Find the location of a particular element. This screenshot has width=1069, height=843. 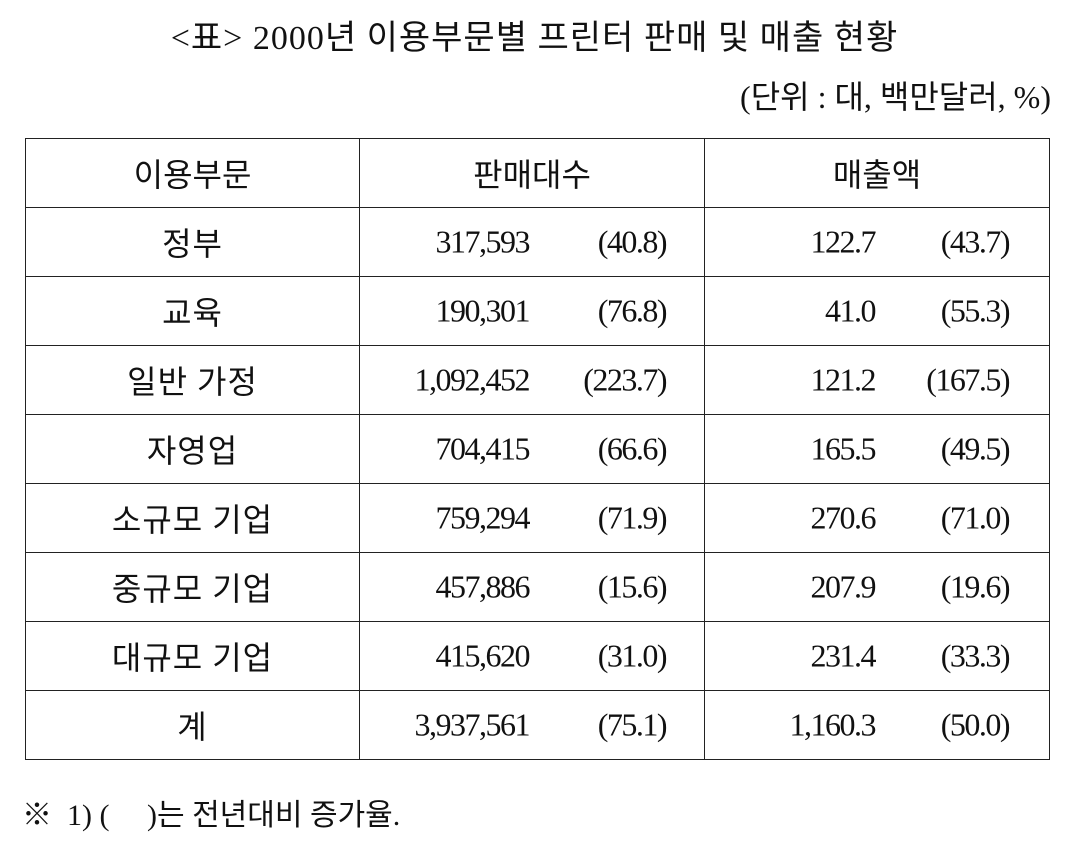

table-row: 자영업 704,415 (66.6) 165.5 (49.5) is located at coordinates (537, 449).